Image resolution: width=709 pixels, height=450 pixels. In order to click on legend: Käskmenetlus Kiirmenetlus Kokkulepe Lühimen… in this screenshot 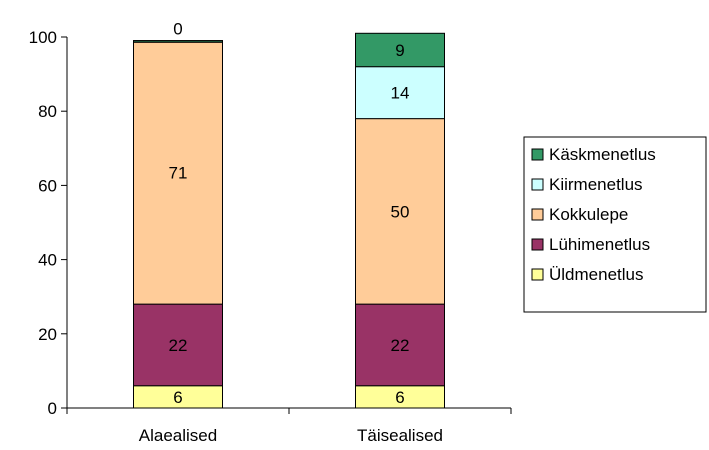, I will do `click(615, 224)`.